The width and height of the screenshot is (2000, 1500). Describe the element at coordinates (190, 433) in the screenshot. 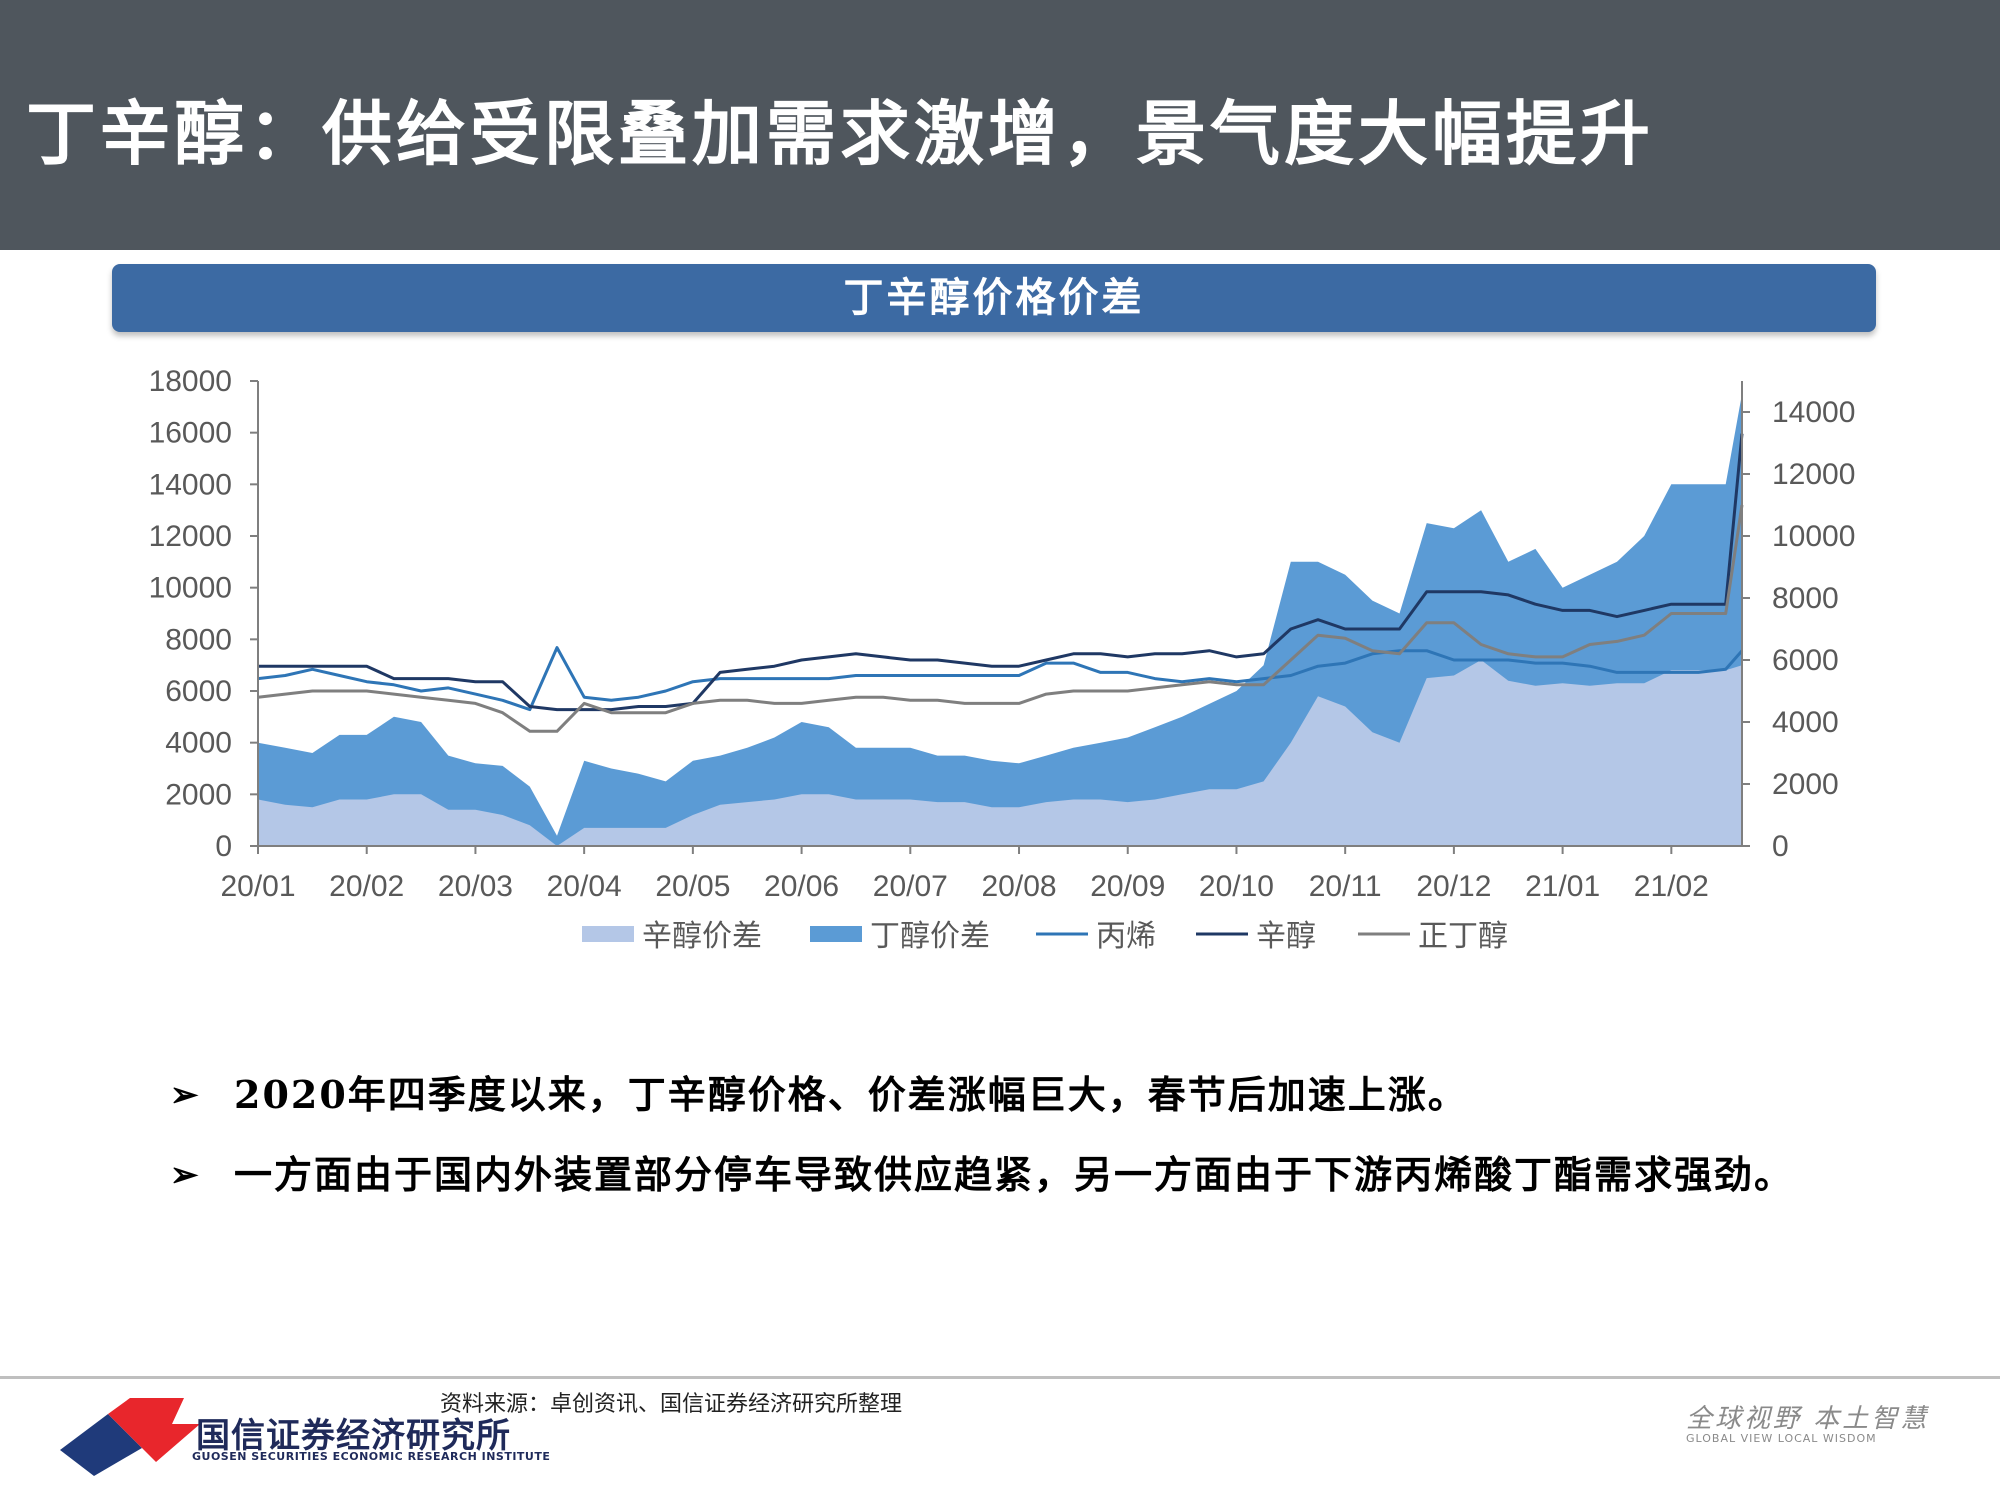

I see `left-tick-label: 16000` at that location.